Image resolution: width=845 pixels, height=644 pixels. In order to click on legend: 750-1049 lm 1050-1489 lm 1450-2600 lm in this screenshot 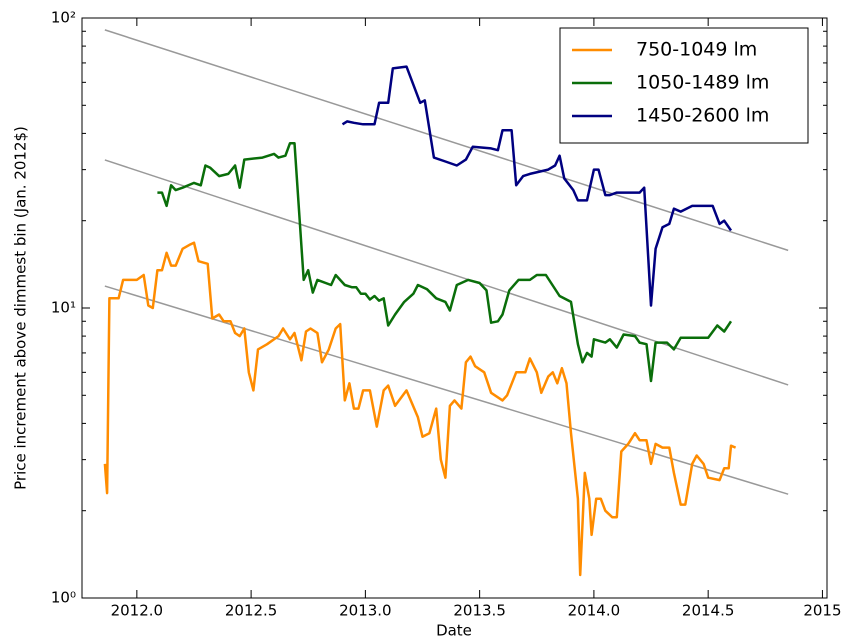, I will do `click(684, 85)`.